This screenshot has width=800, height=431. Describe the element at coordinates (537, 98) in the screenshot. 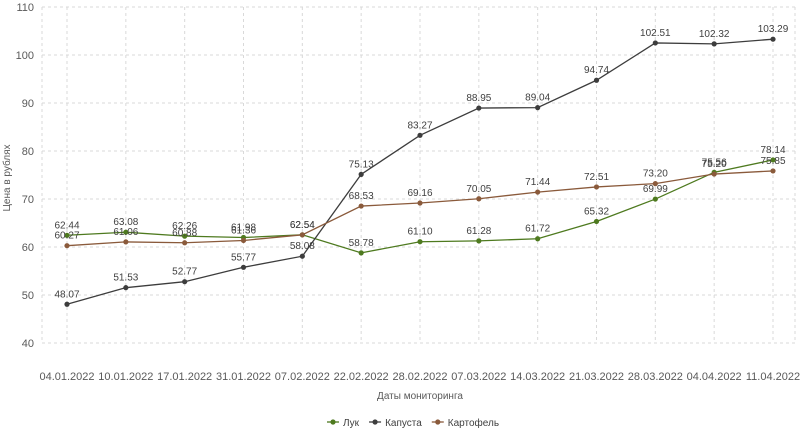

I see `data-label: 89.04` at that location.